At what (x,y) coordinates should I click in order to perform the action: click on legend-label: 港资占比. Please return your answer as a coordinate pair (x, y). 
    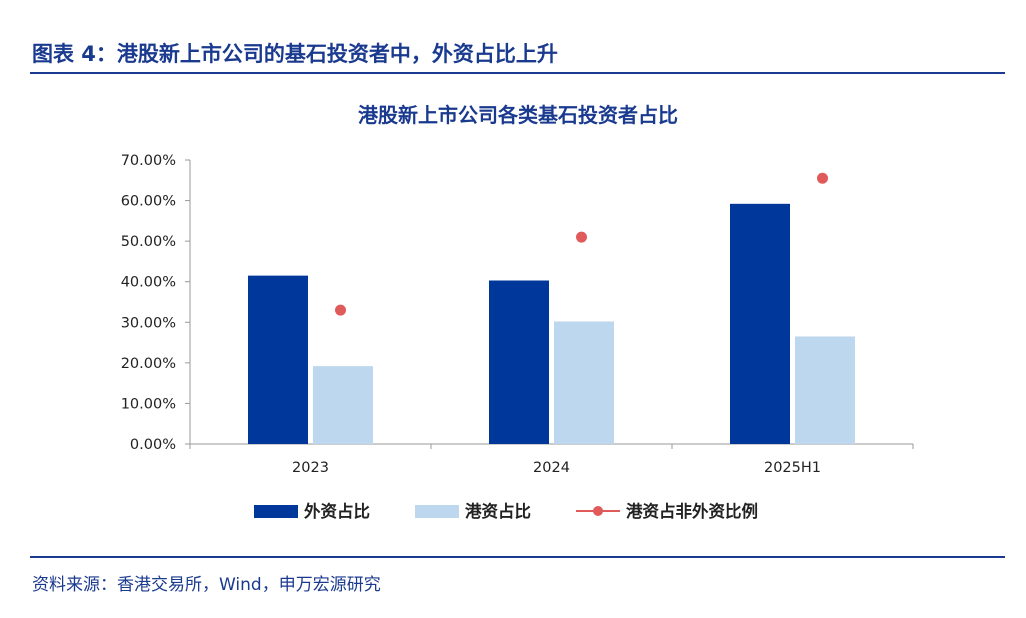
    Looking at the image, I should click on (498, 511).